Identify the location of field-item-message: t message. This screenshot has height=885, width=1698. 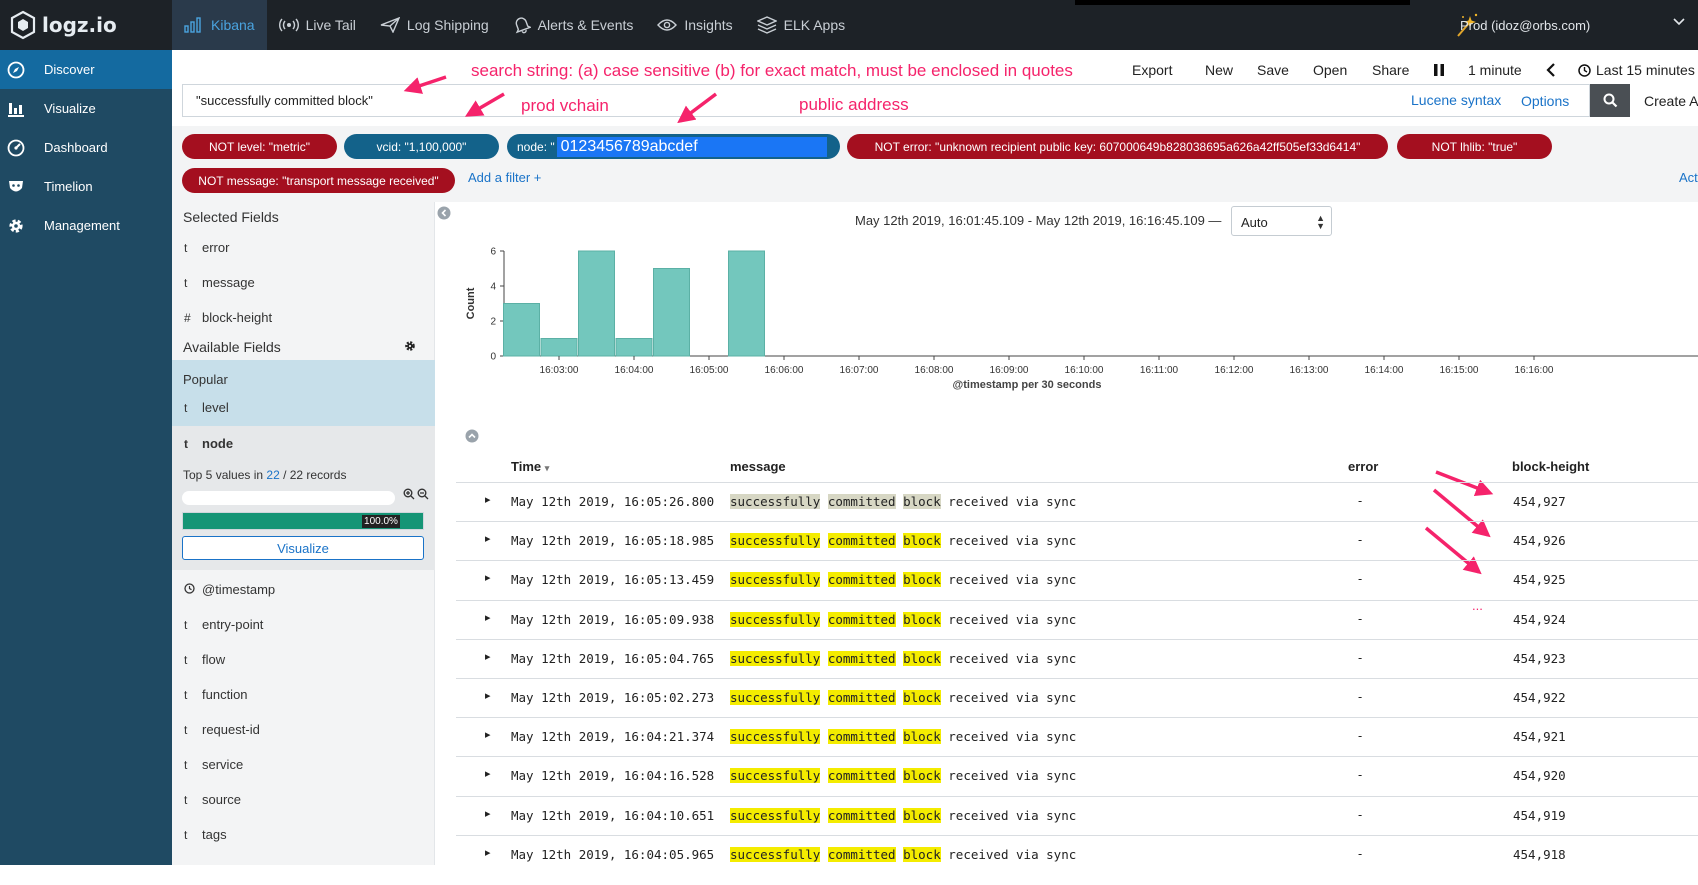
(219, 282).